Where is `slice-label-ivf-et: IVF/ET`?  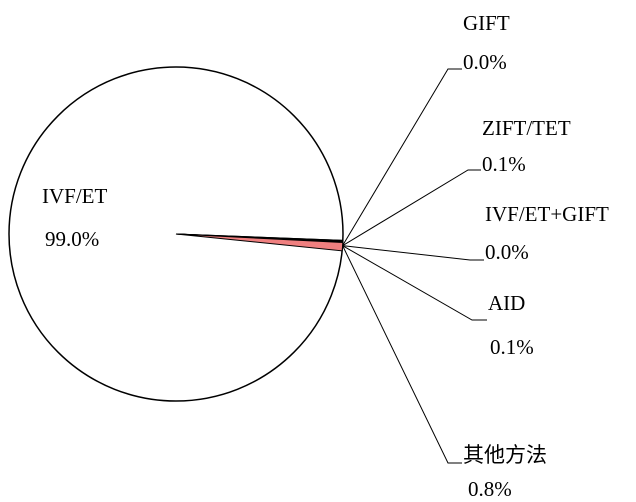 slice-label-ivf-et: IVF/ET is located at coordinates (75, 196).